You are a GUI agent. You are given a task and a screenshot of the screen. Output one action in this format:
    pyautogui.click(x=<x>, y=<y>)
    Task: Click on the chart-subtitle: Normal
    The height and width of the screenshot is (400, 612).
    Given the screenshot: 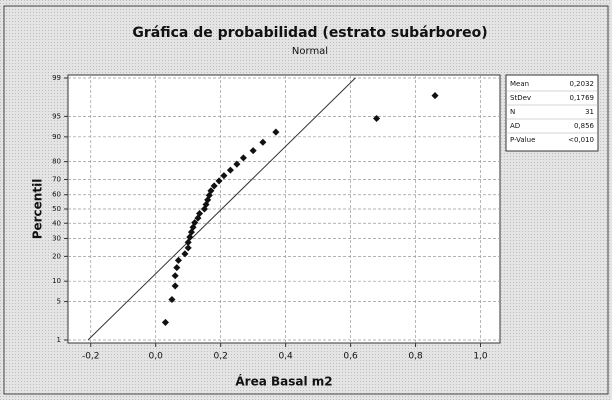 What is the action you would take?
    pyautogui.click(x=310, y=51)
    